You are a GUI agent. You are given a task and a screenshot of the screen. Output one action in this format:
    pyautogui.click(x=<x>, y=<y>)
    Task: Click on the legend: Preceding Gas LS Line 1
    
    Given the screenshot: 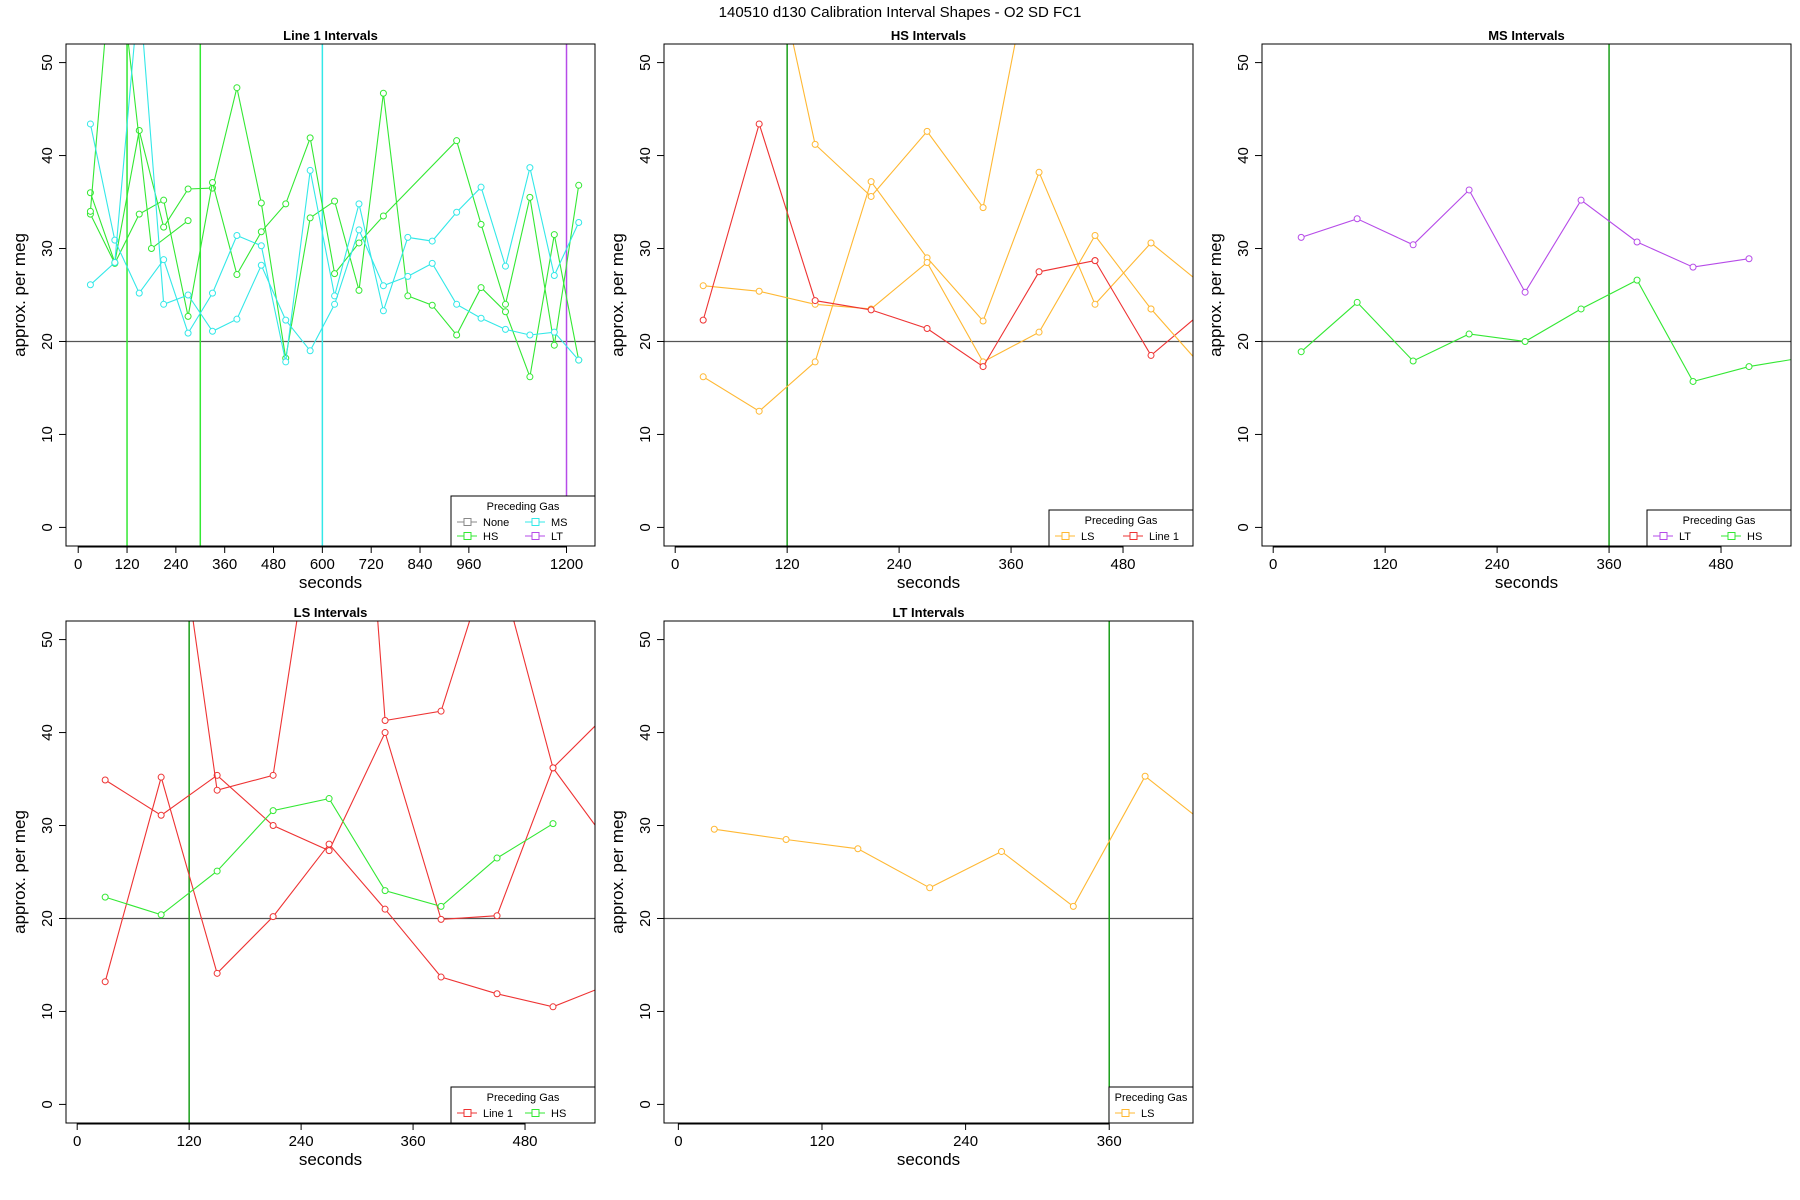 What is the action you would take?
    pyautogui.click(x=1121, y=528)
    